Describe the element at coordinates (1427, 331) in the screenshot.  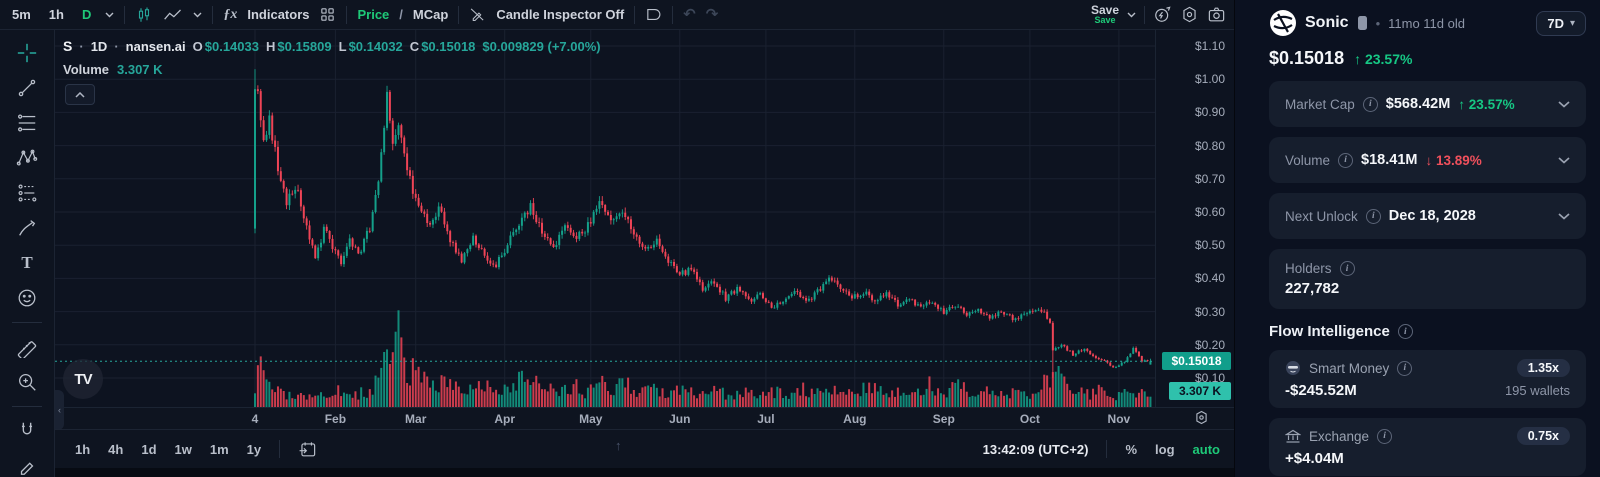
I see `flow-intelligence-heading: Flow Intelligence i` at that location.